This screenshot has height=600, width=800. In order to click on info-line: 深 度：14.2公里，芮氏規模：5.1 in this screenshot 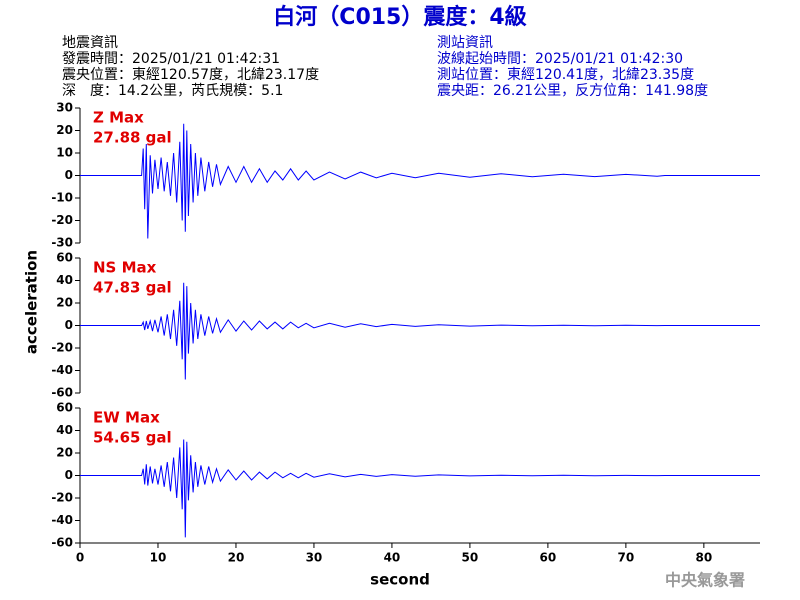, I will do `click(172, 90)`.